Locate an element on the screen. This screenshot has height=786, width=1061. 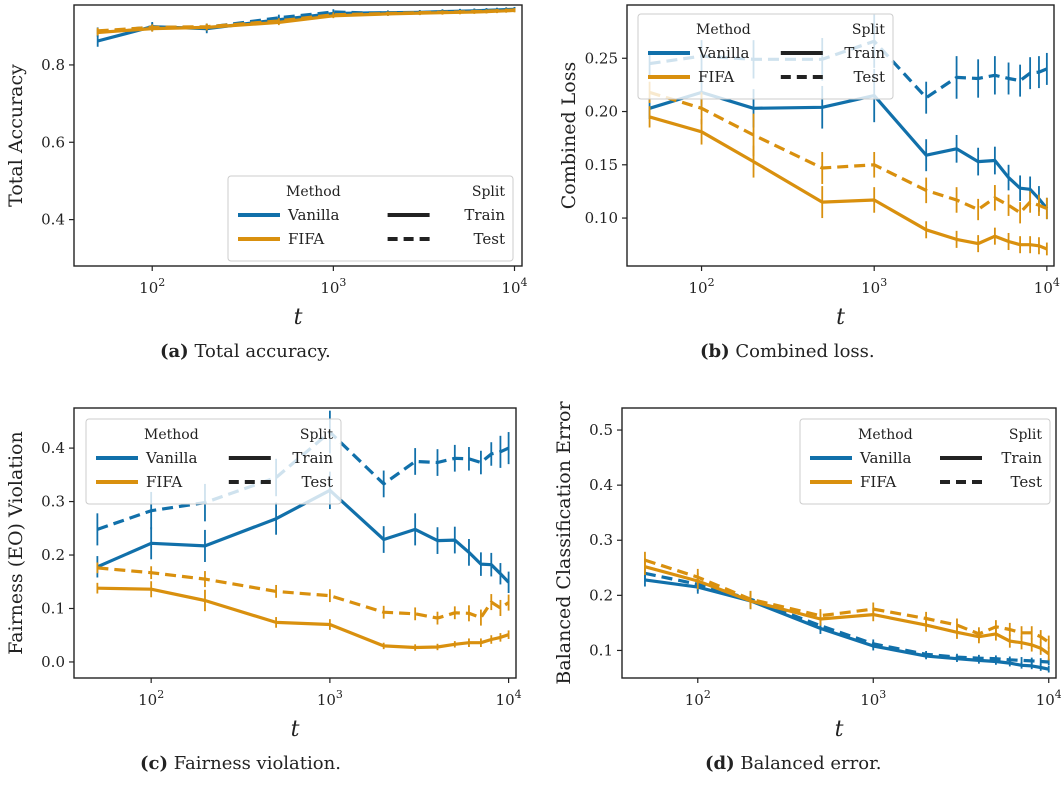
caption-b-text: Combined loss. is located at coordinates (805, 351).